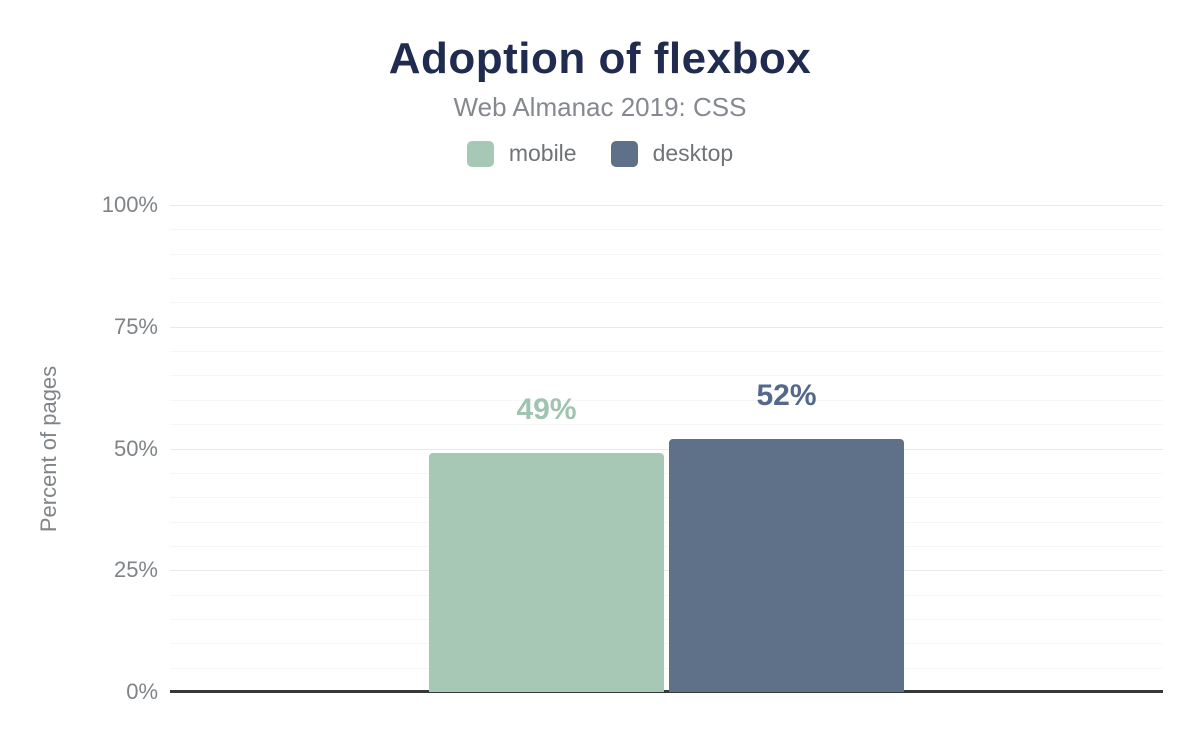  I want to click on chart-subtitle: Web Almanac 2019: CSS, so click(600, 107).